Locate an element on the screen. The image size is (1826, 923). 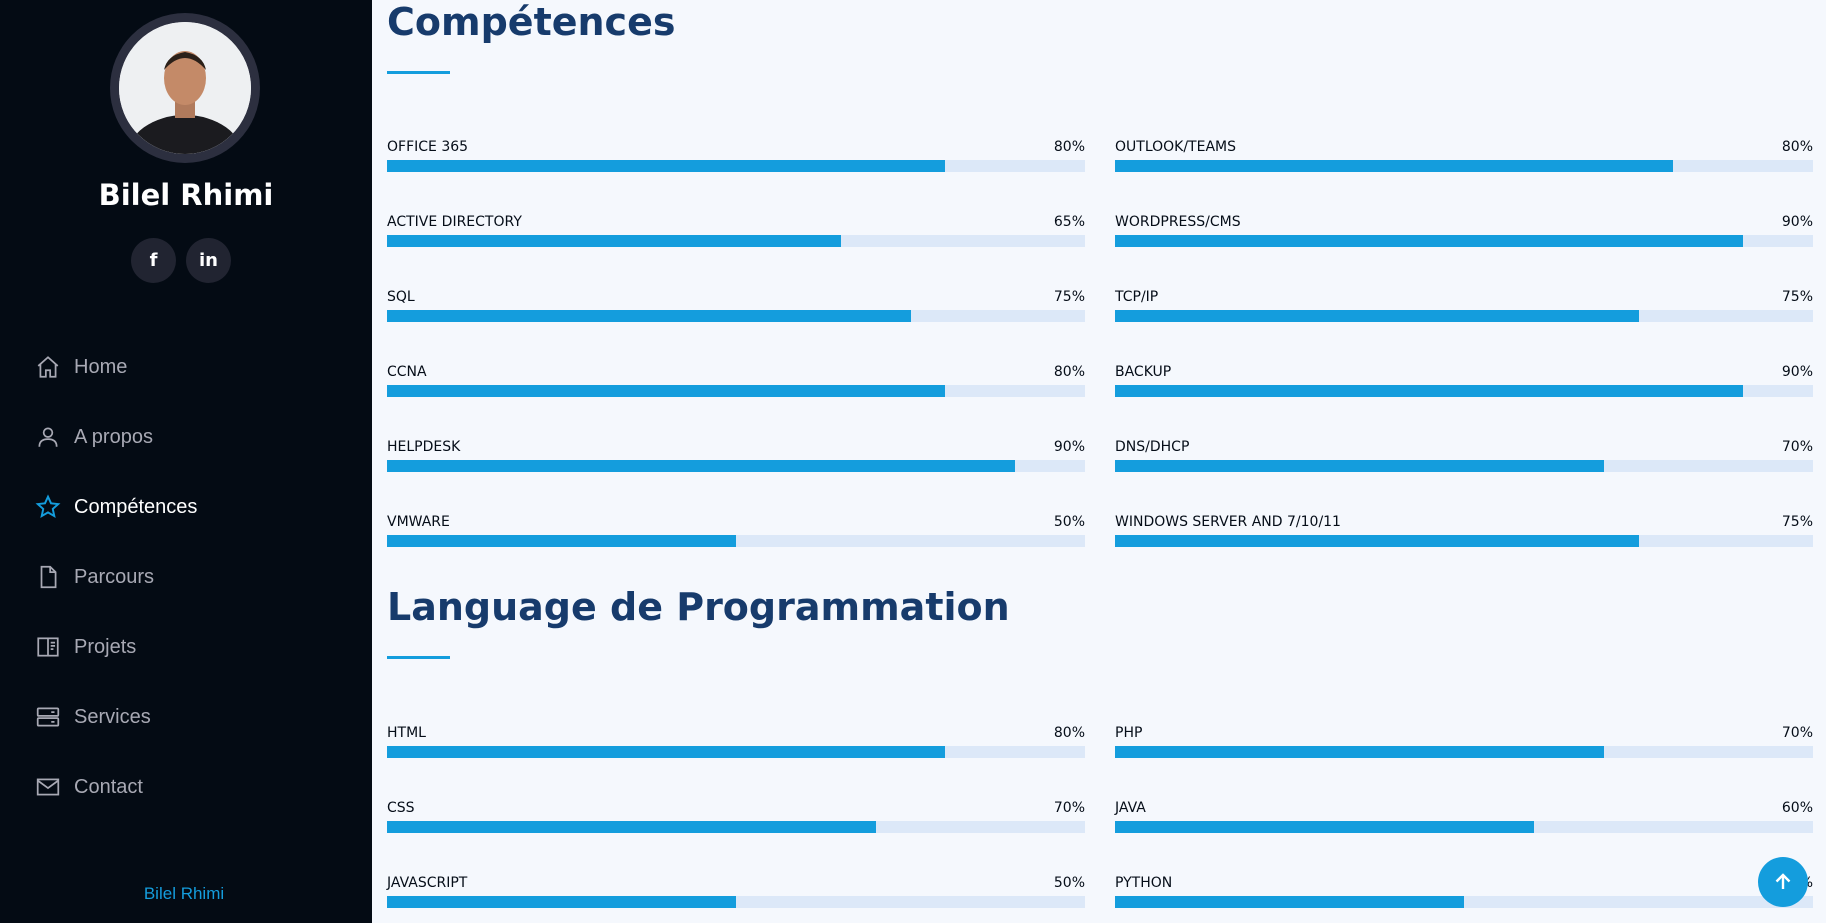
profile-photo is located at coordinates (185, 88).